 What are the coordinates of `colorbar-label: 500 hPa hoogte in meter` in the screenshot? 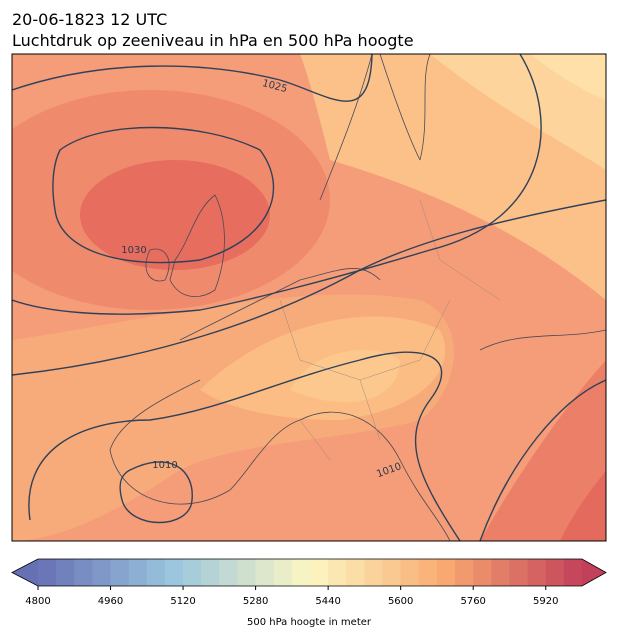 It's located at (309, 622).